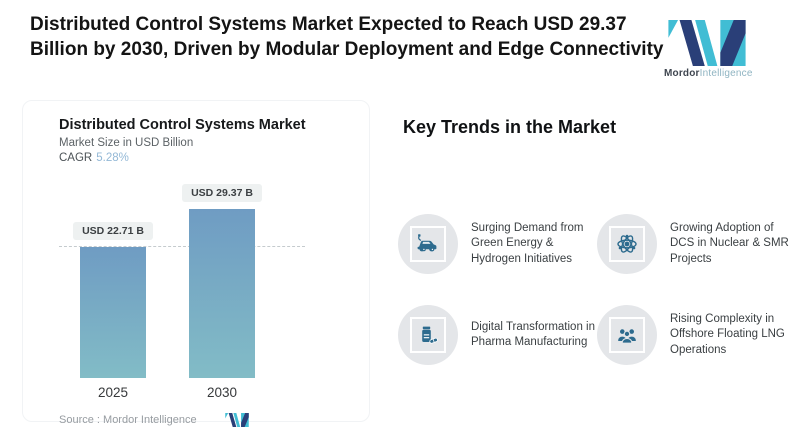  I want to click on x-axis-labels: 2025 2030, so click(197, 393).